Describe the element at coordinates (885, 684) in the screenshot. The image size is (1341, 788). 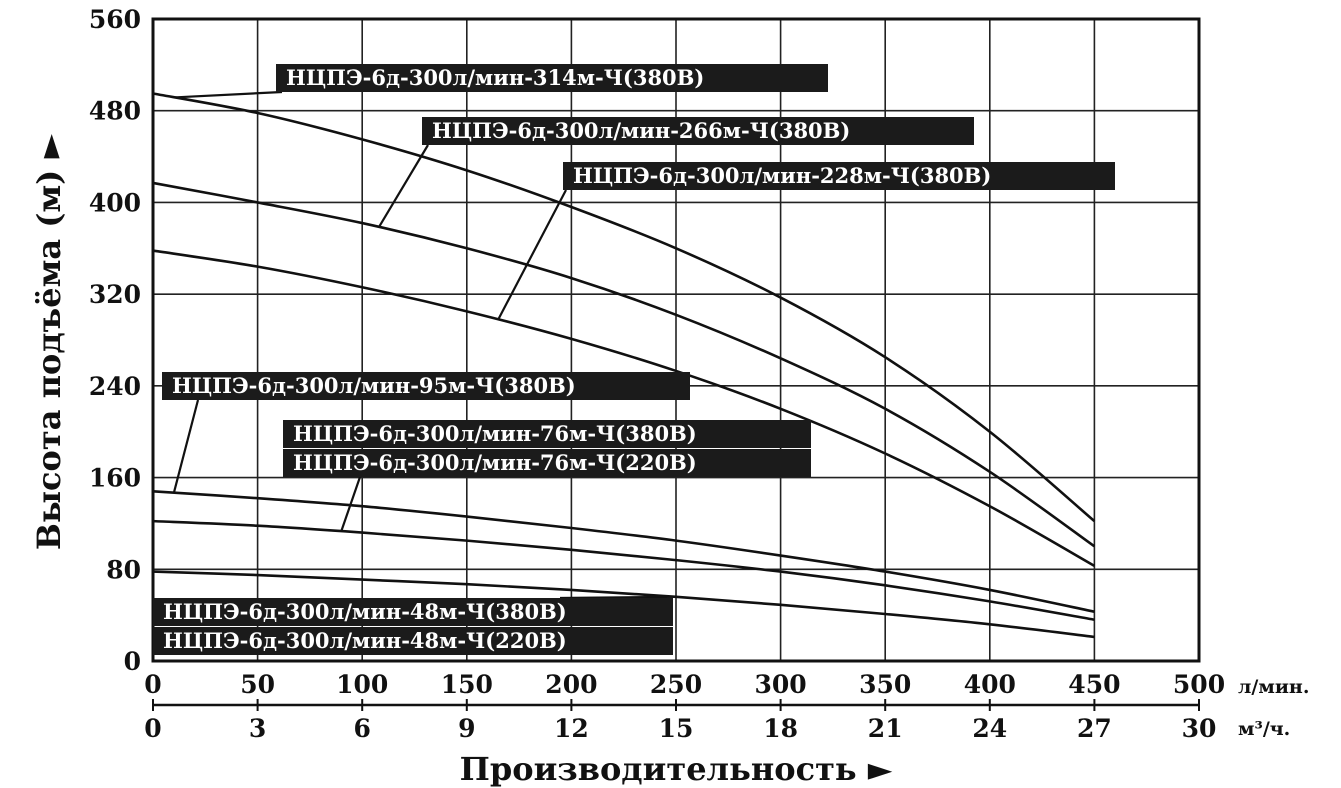
I see `x-tick-label-7: 350` at that location.